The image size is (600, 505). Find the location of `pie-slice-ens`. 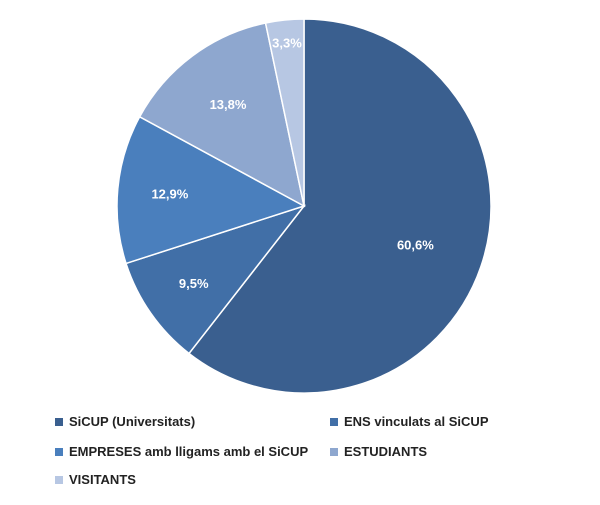

pie-slice-ens is located at coordinates (216, 279).